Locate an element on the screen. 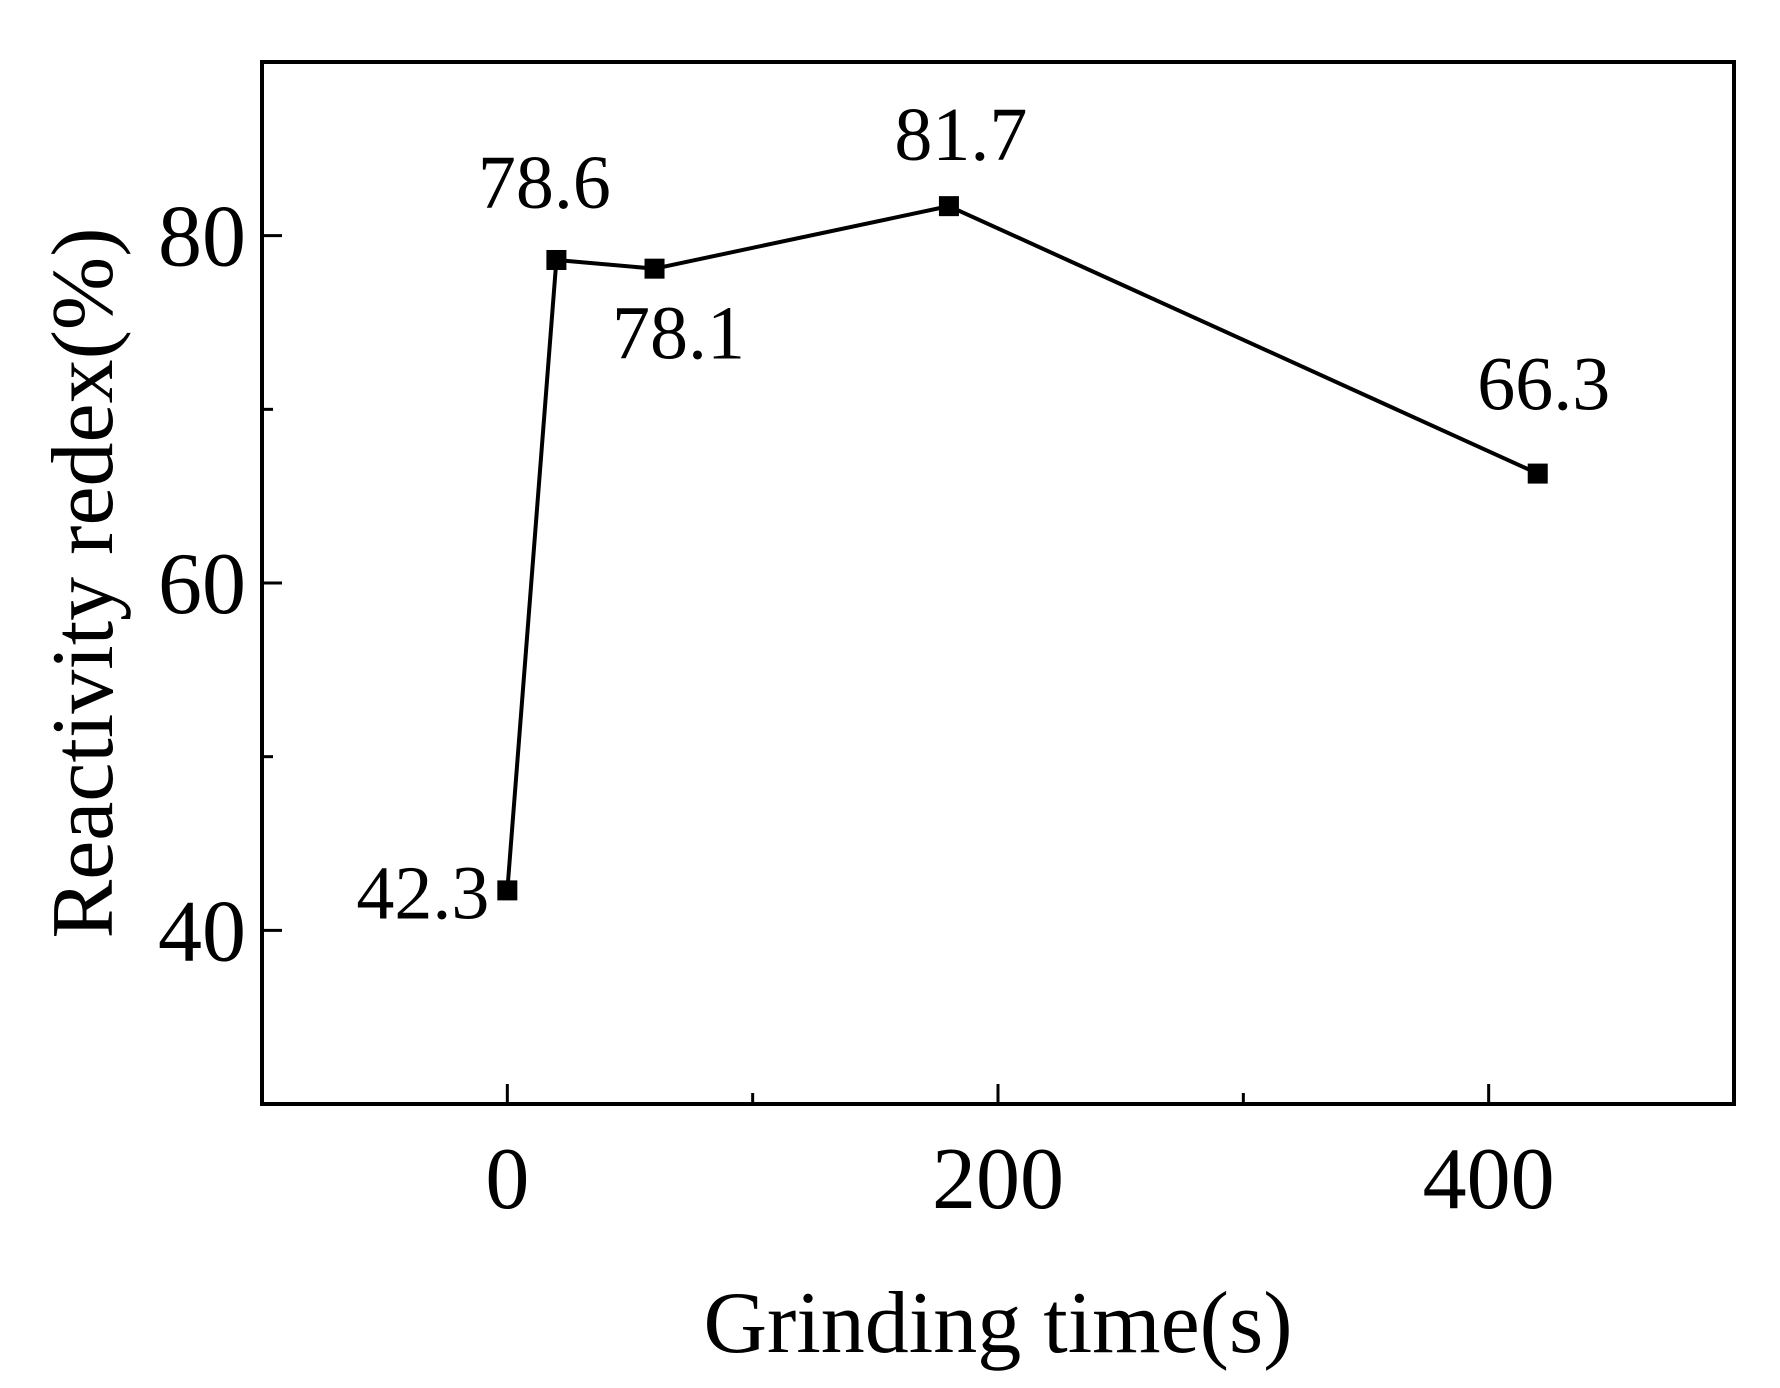  data-label: 78.1 is located at coordinates (678, 334).